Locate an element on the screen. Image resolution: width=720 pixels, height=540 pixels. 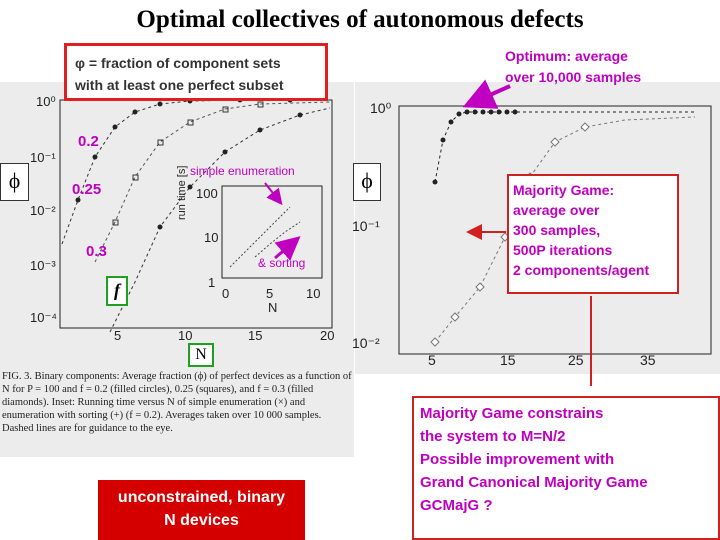
f-value-label: 0.3 is located at coordinates (96, 251).